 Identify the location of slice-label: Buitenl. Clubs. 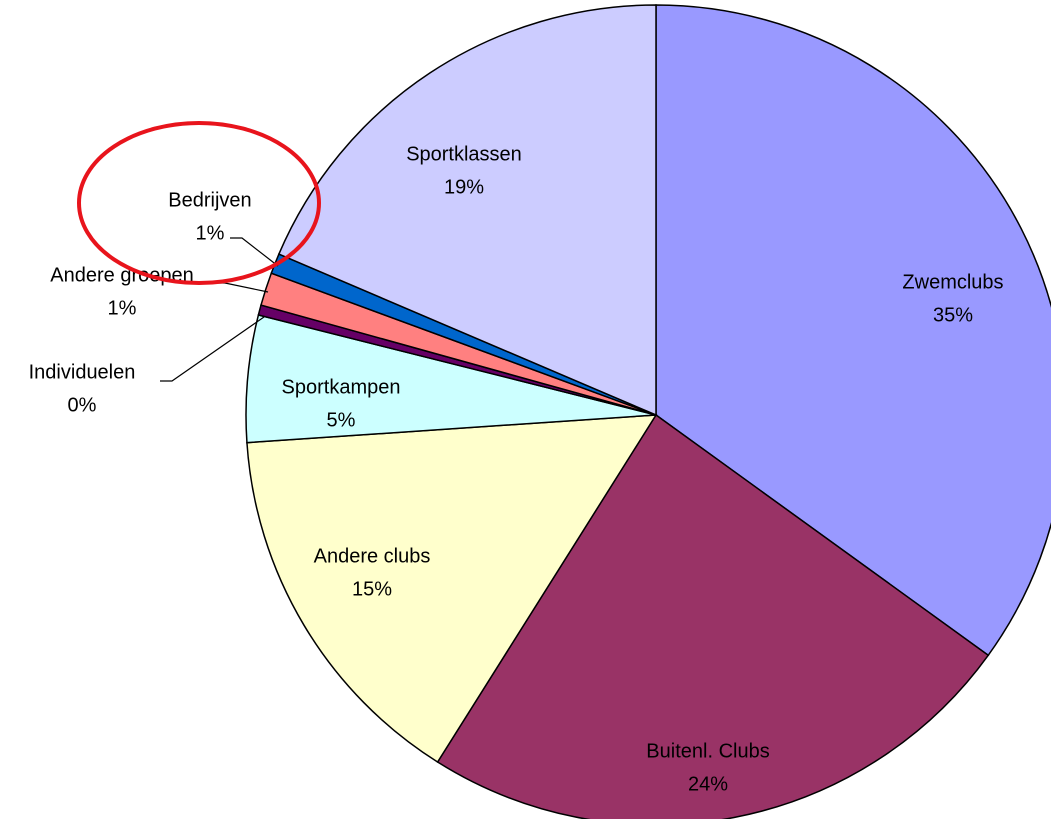
(707, 751).